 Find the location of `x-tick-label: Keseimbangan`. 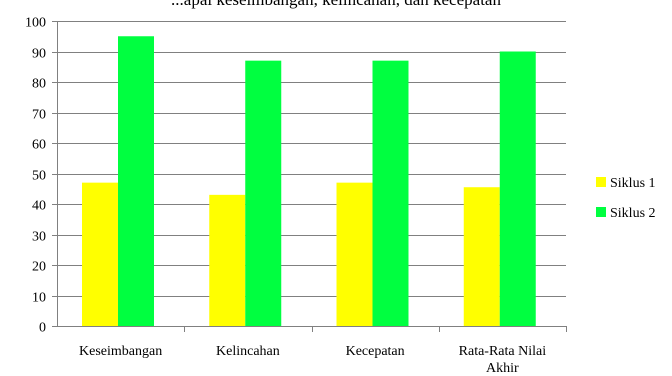

x-tick-label: Keseimbangan is located at coordinates (120, 351).